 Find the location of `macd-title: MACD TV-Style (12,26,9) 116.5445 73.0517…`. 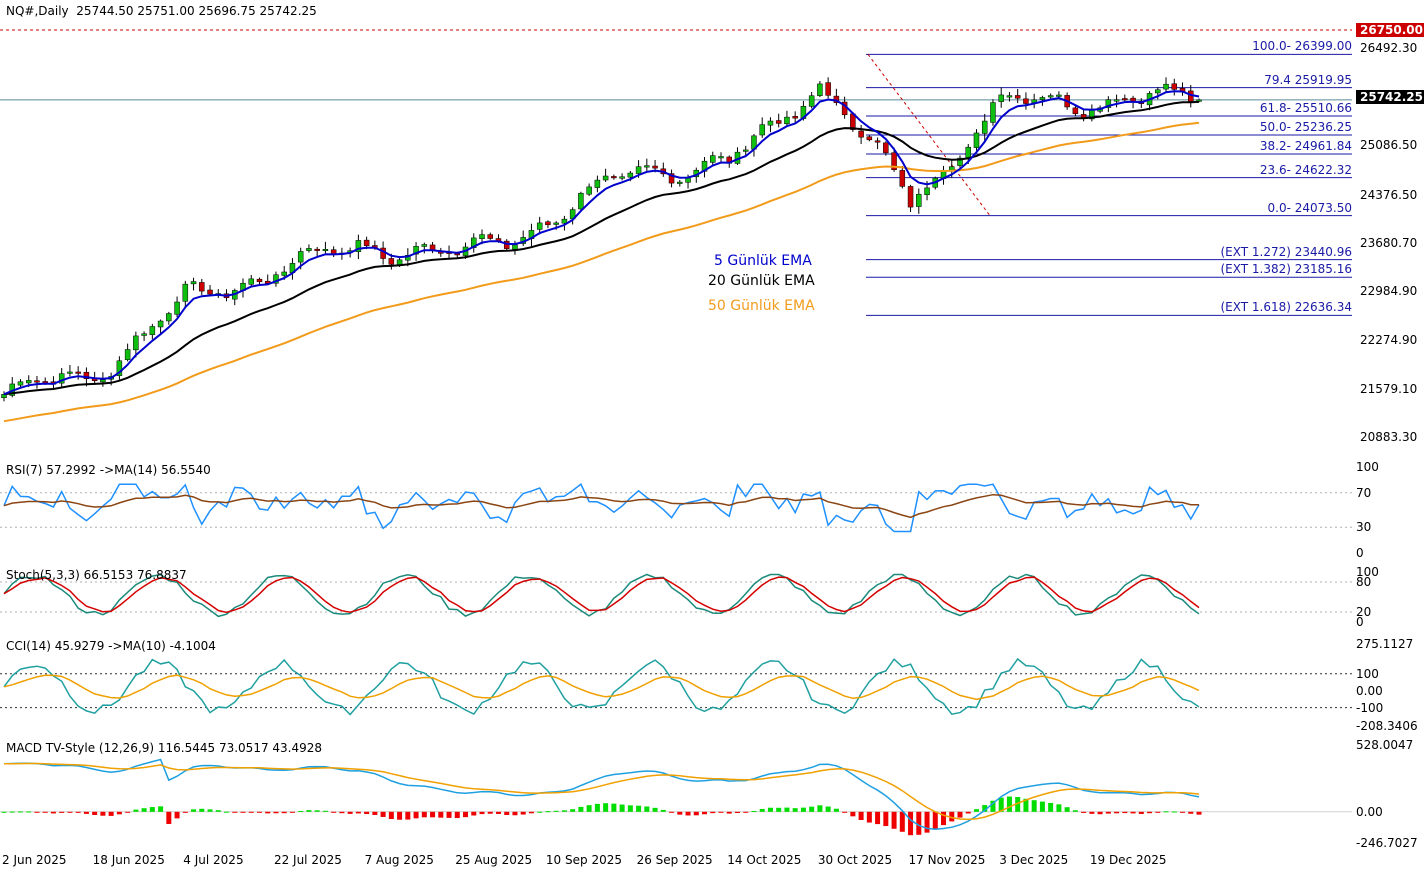

macd-title: MACD TV-Style (12,26,9) 116.5445 73.0517… is located at coordinates (164, 748).